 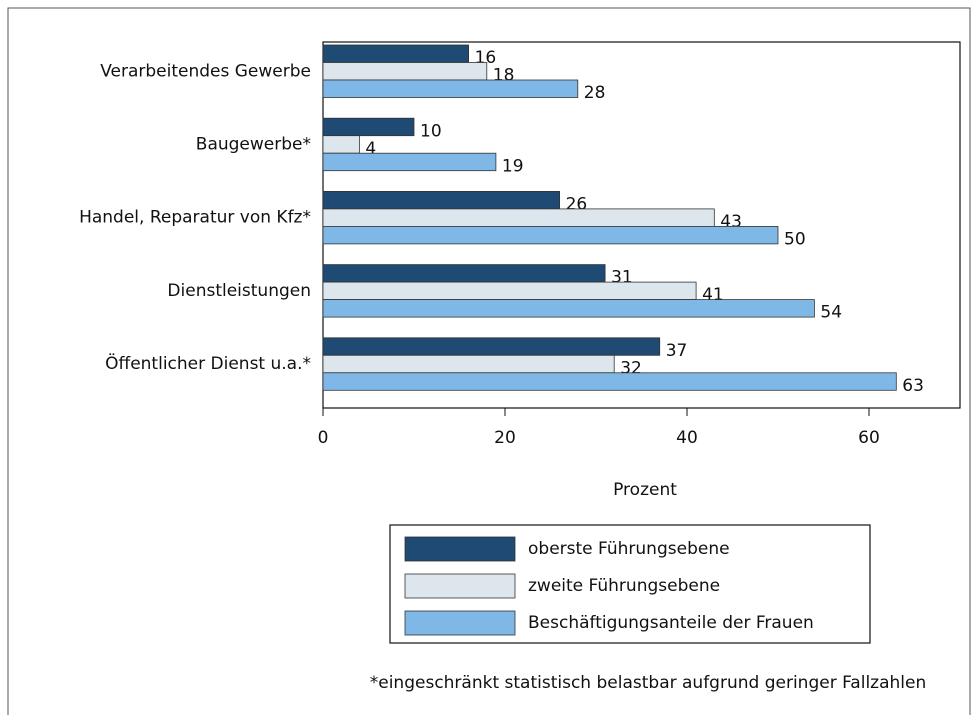 What do you see at coordinates (795, 240) in the screenshot?
I see `value-label: 50` at bounding box center [795, 240].